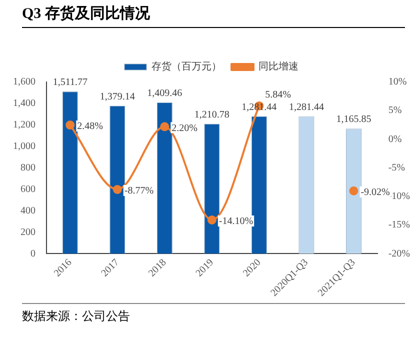 The height and width of the screenshot is (339, 420). I want to click on chart-title: Q3 存货及同比情况, so click(86, 13).